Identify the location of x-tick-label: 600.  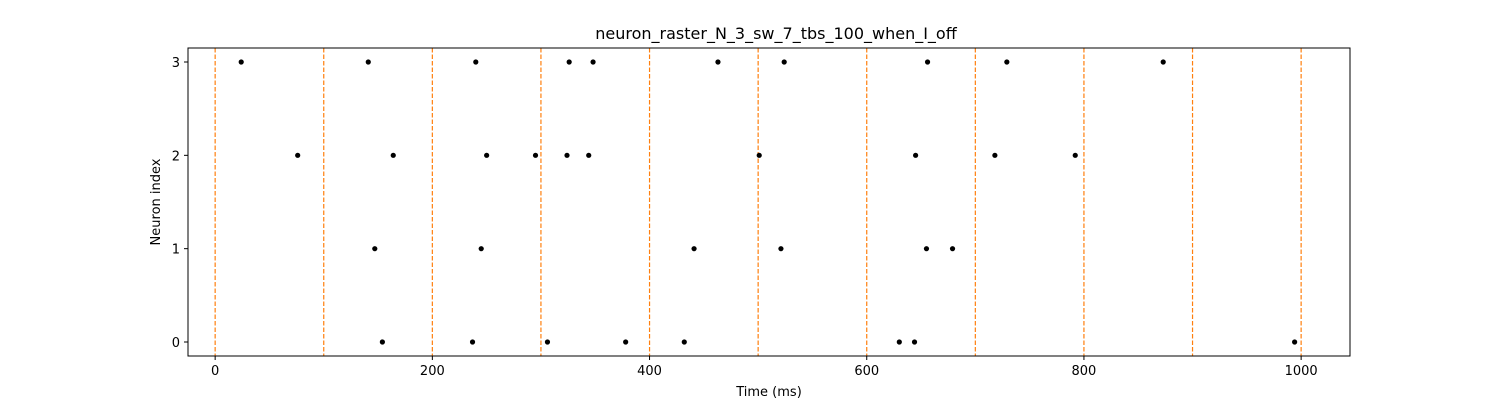
(866, 371).